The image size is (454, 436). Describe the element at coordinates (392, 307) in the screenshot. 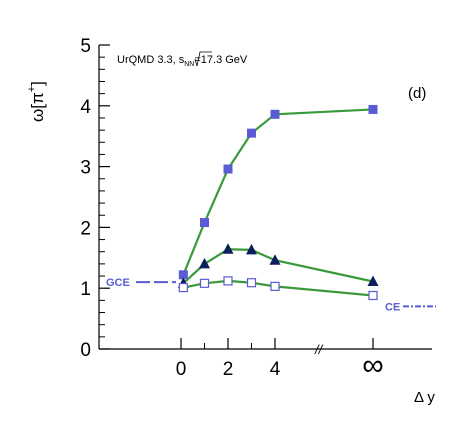

I see `ce-label: CE` at that location.